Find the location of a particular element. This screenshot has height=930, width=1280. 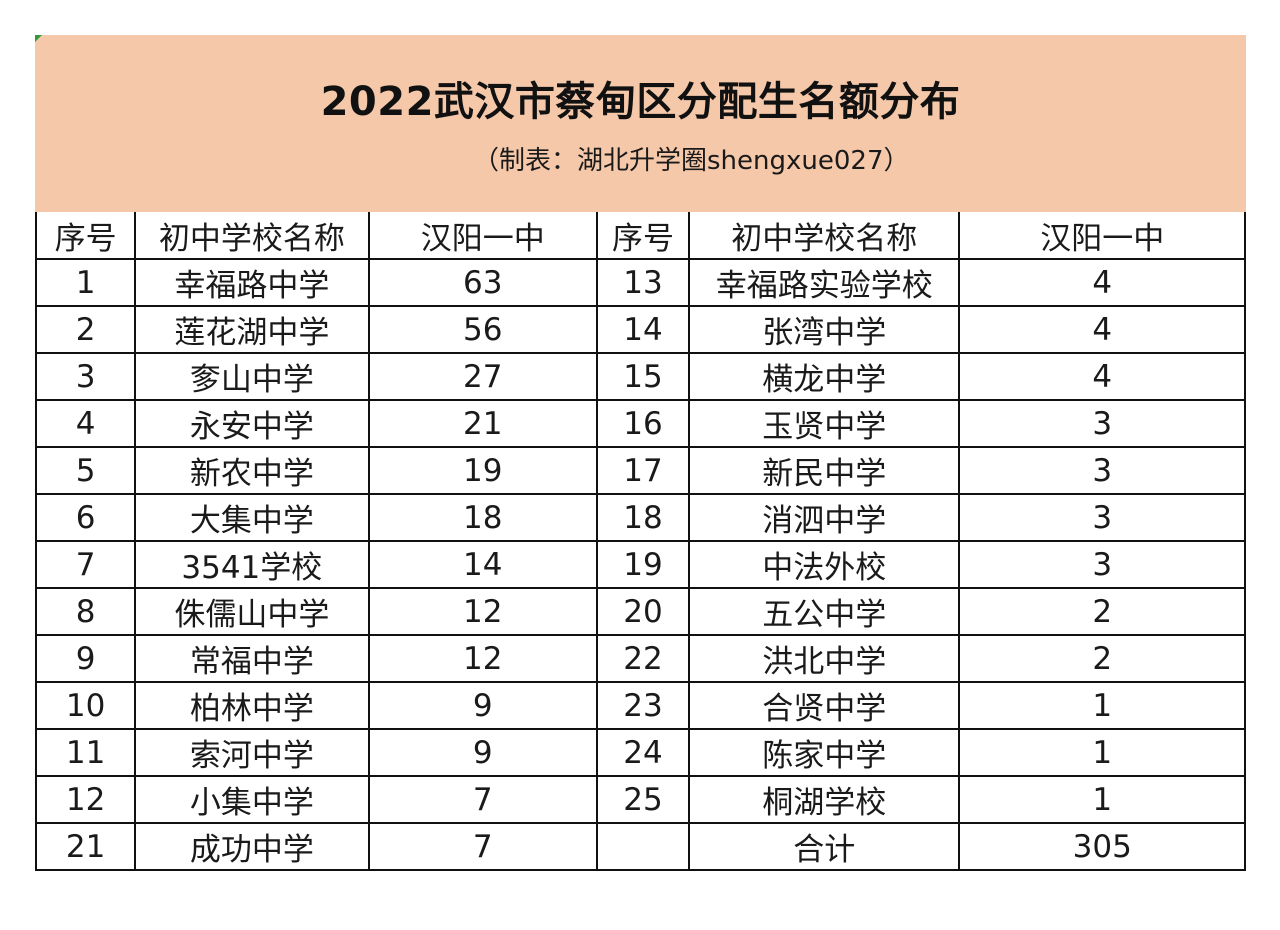

cell-index-left: 1 is located at coordinates (85, 282).